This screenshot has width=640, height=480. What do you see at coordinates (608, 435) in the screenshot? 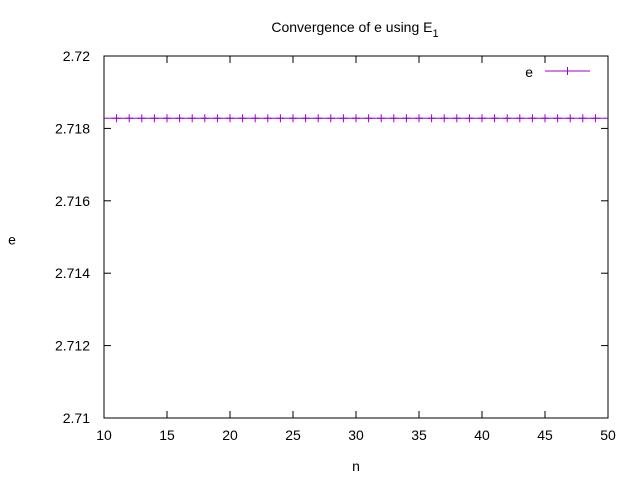
I see `x-tick-label: 50` at bounding box center [608, 435].